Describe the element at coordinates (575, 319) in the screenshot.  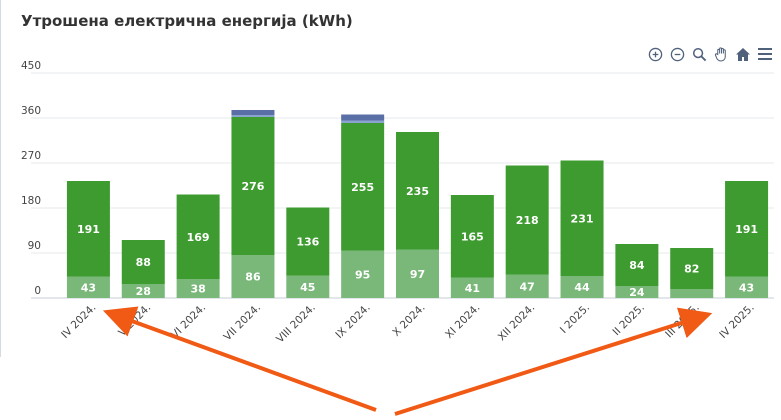
I see `x-tick-label: I 2025.` at that location.